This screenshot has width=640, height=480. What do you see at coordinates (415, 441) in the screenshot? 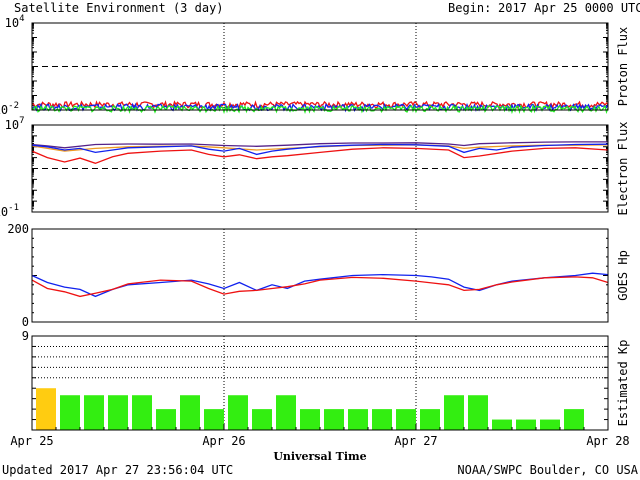
I see `x-tick-label: Apr 27` at bounding box center [415, 441].